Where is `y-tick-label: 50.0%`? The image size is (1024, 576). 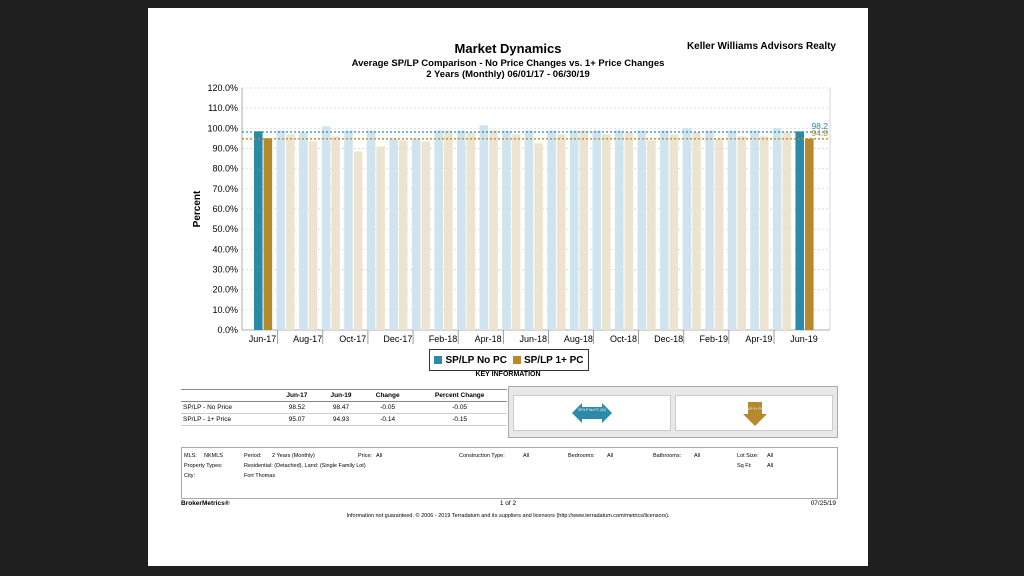 y-tick-label: 50.0% is located at coordinates (225, 229).